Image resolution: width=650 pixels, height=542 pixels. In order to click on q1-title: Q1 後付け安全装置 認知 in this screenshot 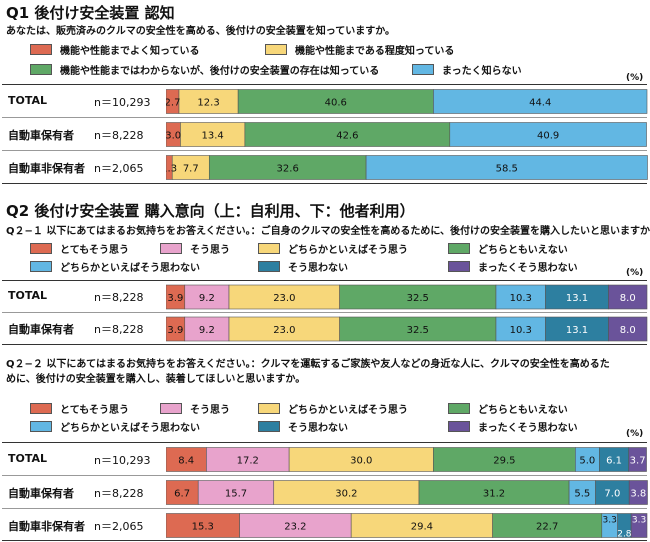, I will do `click(90, 13)`.